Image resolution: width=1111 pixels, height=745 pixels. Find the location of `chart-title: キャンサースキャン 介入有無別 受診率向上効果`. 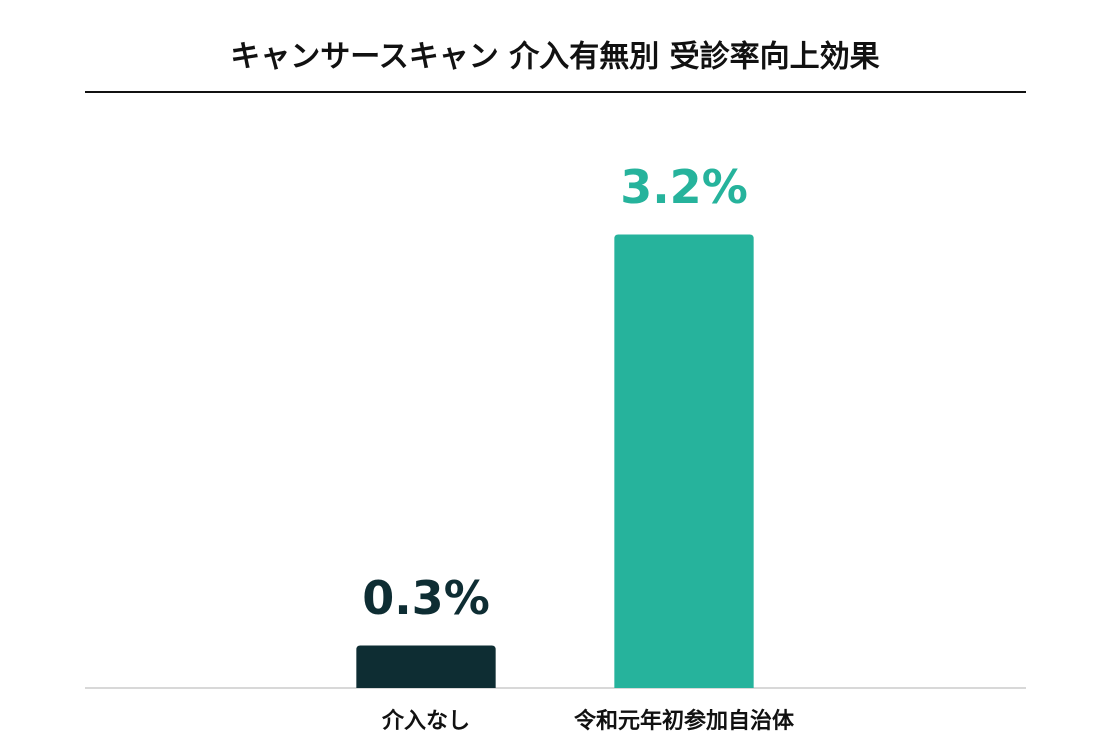

chart-title: キャンサースキャン 介入有無別 受診率向上効果 is located at coordinates (554, 57).